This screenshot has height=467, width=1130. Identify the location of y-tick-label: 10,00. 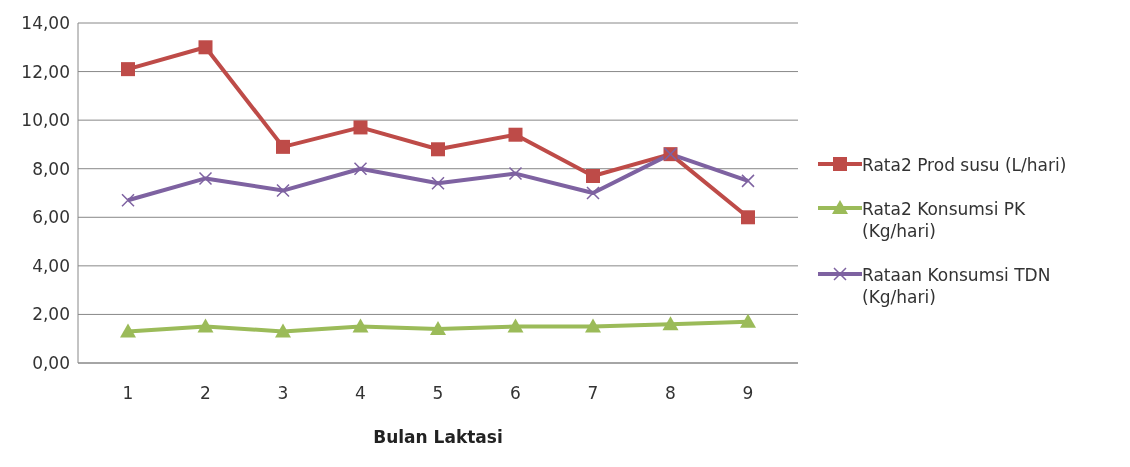
(45, 120).